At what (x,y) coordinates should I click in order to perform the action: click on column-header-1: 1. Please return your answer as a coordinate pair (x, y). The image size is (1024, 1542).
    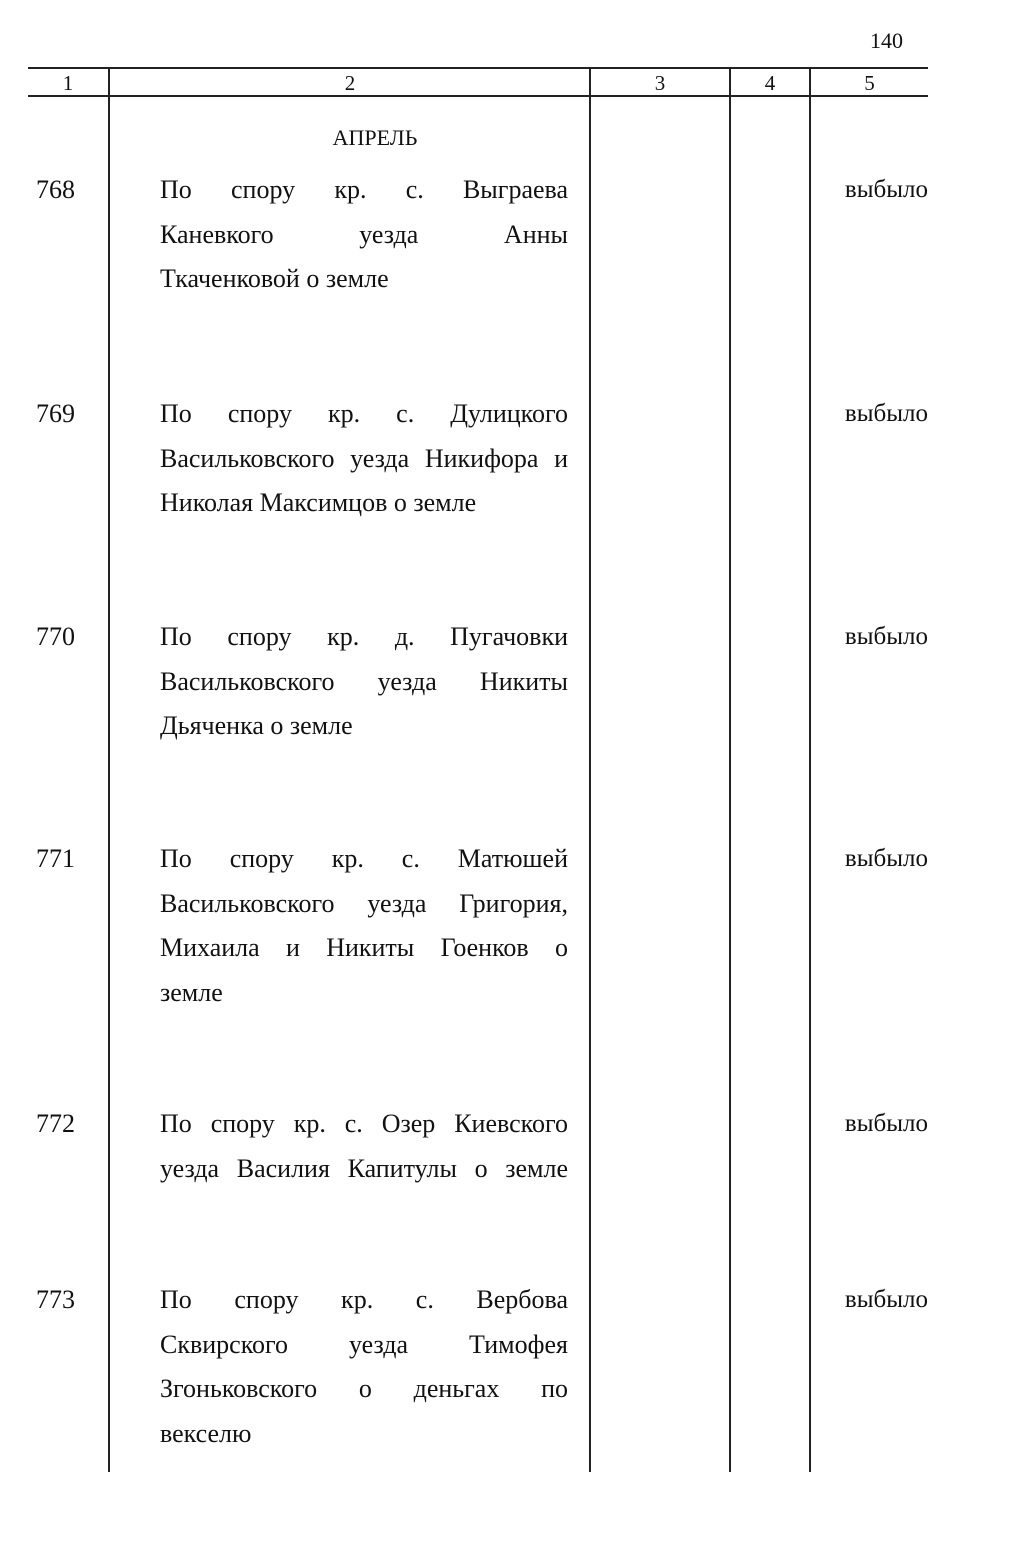
    Looking at the image, I should click on (68, 83).